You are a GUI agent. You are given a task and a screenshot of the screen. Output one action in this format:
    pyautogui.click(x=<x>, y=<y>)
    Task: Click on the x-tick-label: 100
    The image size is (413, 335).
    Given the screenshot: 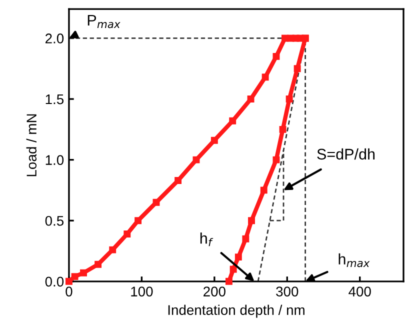 What is the action you would take?
    pyautogui.click(x=142, y=291)
    